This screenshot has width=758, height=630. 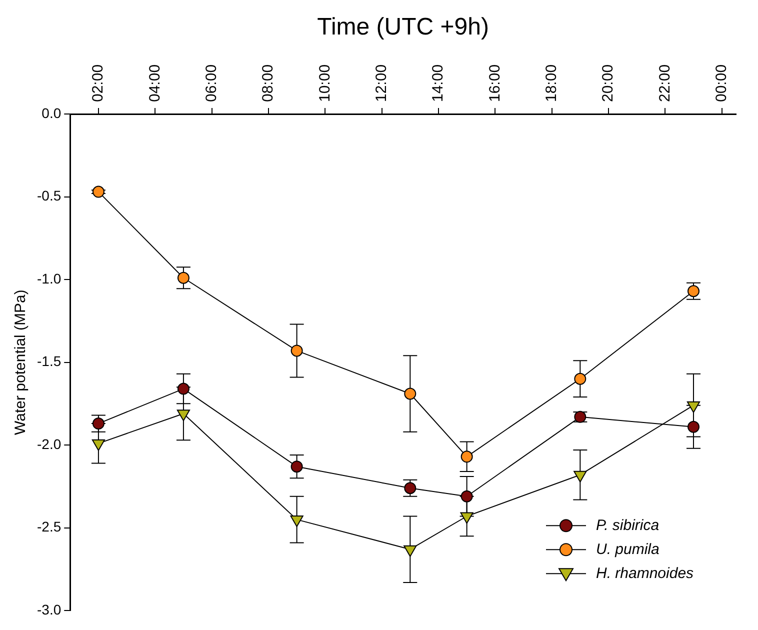 What do you see at coordinates (49, 526) in the screenshot?
I see `y-tick-label: -2.5` at bounding box center [49, 526].